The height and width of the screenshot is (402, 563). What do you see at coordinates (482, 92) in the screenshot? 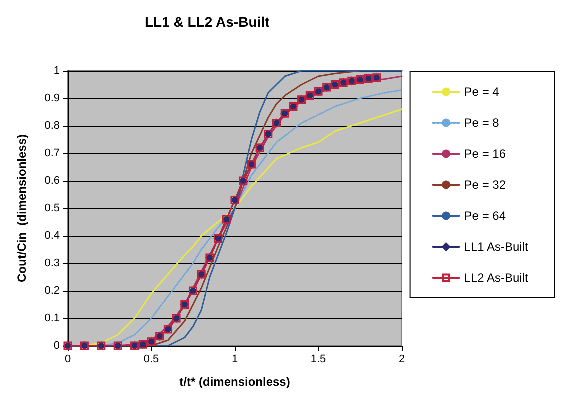
I see `legend-label: Pe = 4` at bounding box center [482, 92].